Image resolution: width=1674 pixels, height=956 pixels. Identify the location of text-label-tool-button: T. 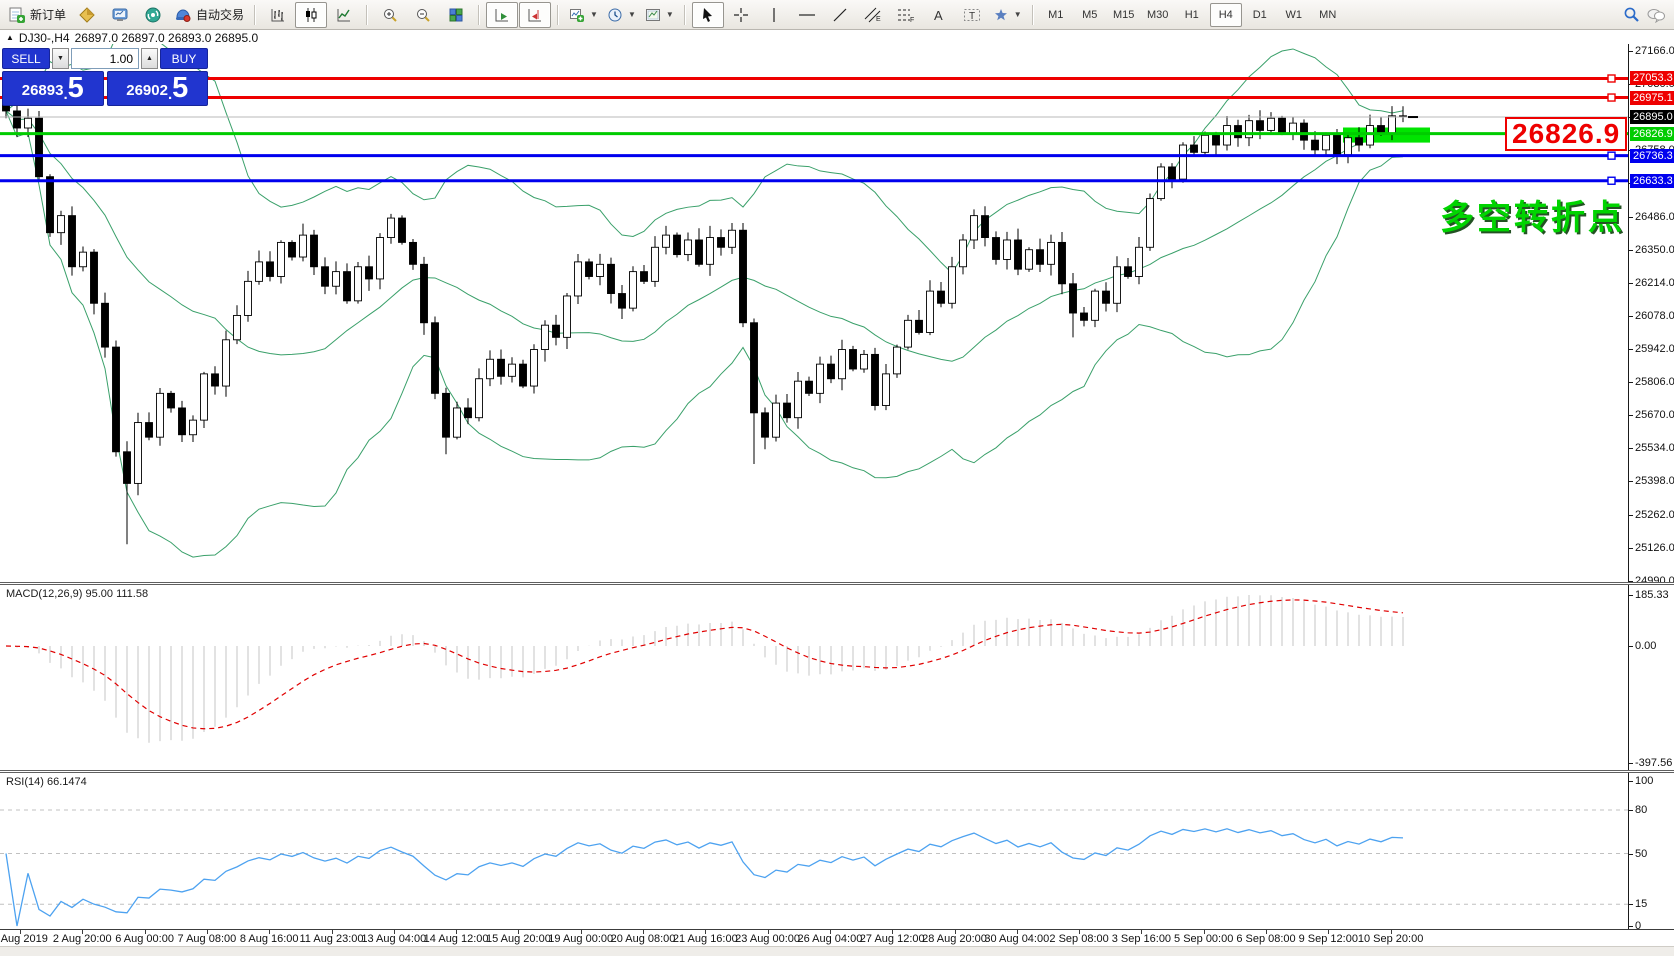
(972, 15).